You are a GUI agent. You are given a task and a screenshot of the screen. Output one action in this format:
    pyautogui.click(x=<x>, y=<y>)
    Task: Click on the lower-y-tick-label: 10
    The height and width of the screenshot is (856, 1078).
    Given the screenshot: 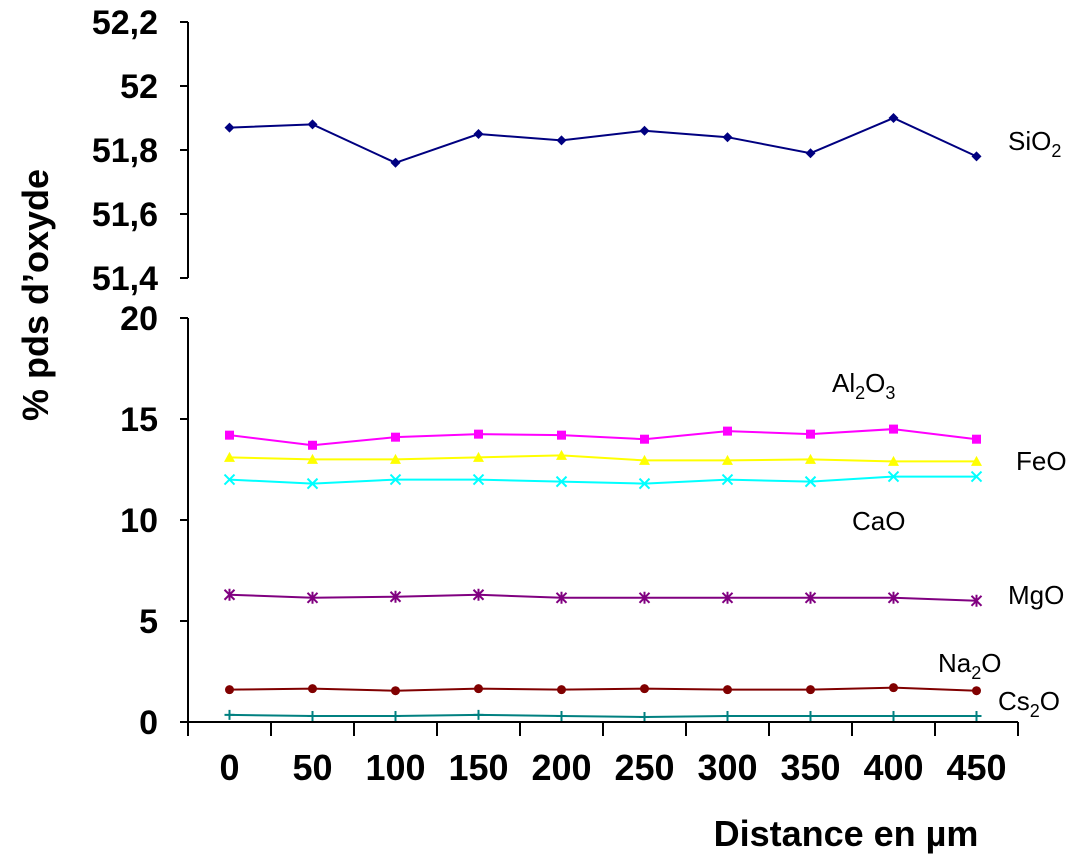 What is the action you would take?
    pyautogui.click(x=139, y=521)
    